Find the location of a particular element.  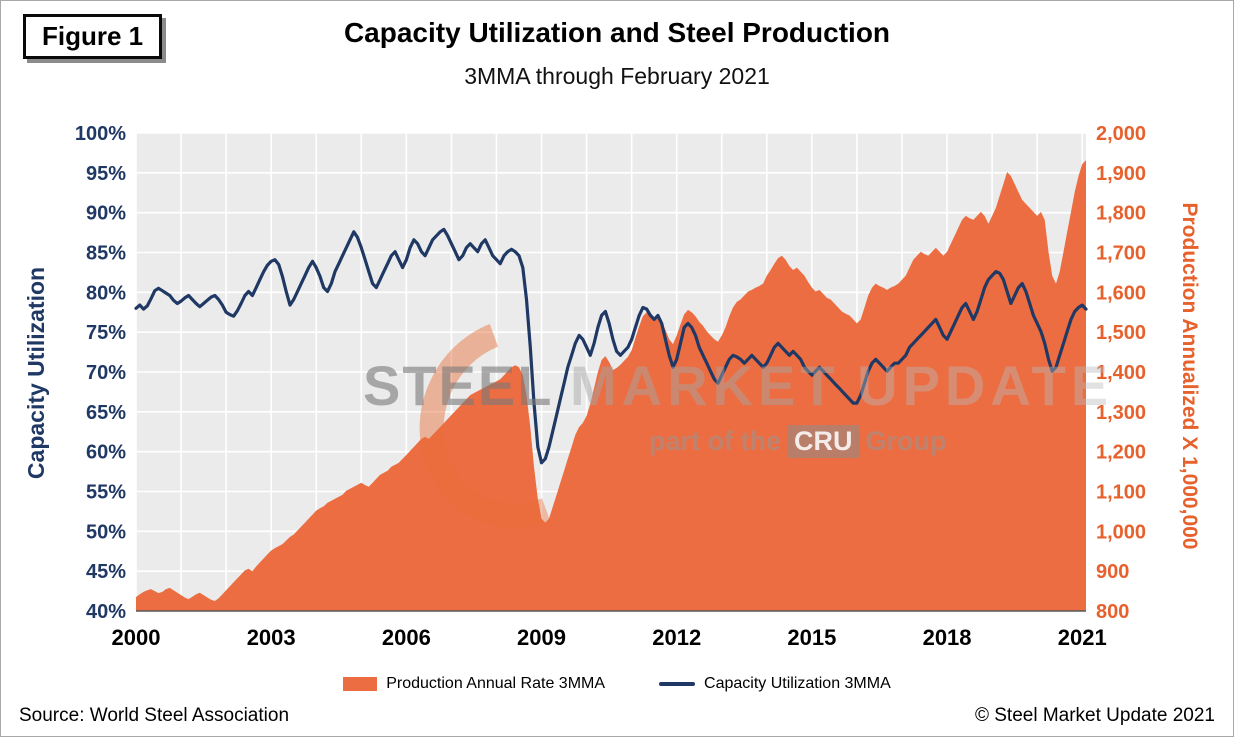

figure-label: Figure 1 is located at coordinates (93, 36).